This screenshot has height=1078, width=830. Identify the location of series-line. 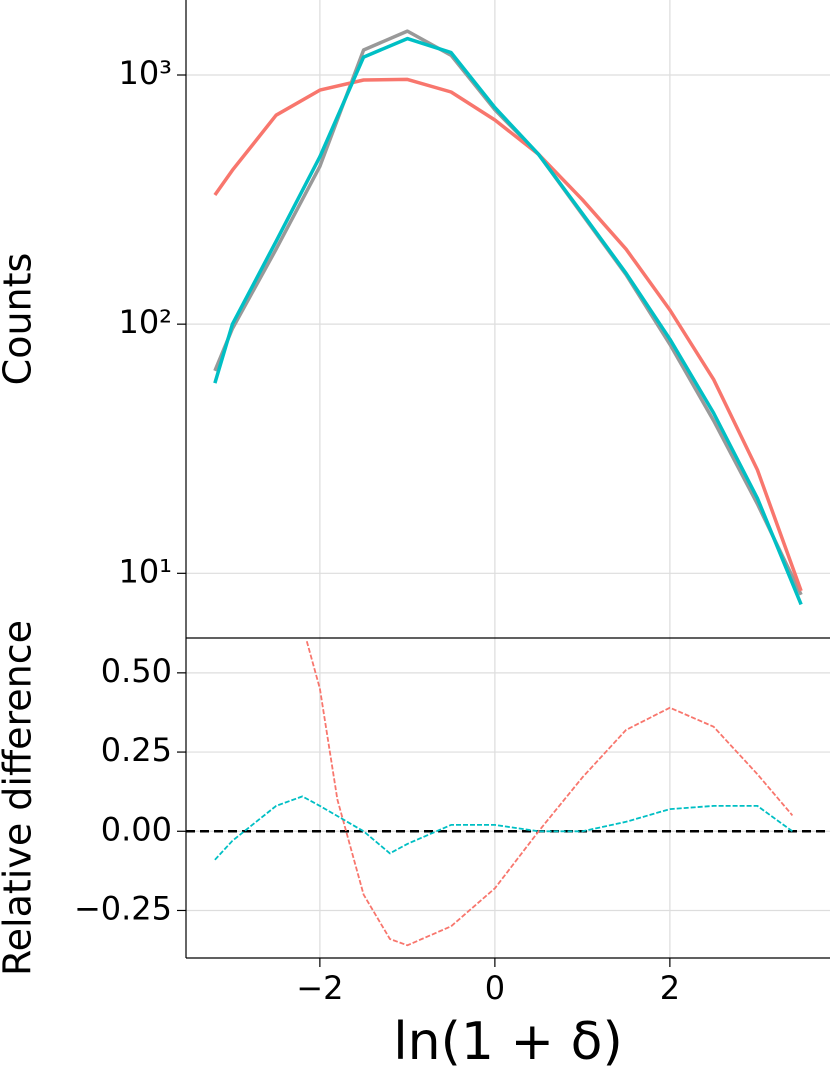
(503, 828).